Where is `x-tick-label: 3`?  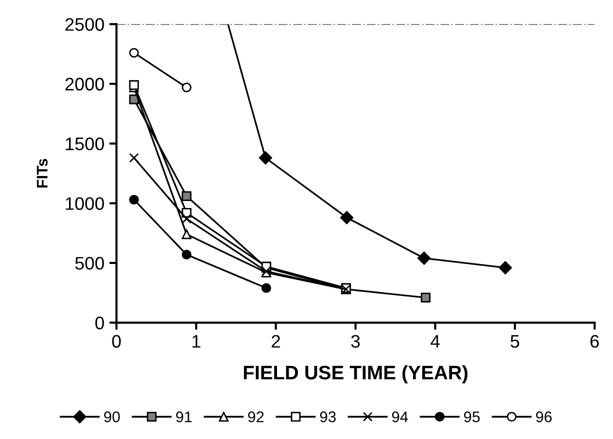
x-tick-label: 3 is located at coordinates (355, 341).